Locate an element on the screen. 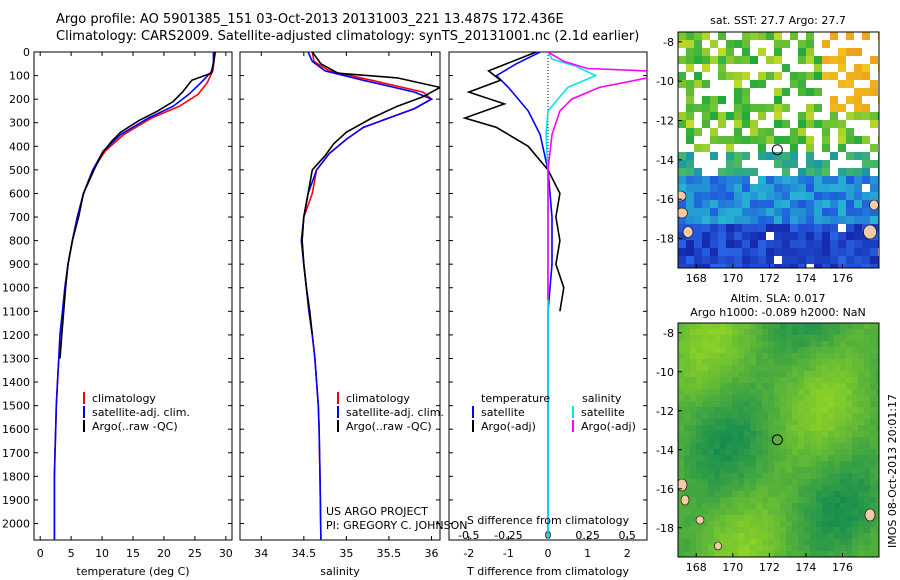 The image size is (900, 580). depth-tick-label: 300 is located at coordinates (19, 123).